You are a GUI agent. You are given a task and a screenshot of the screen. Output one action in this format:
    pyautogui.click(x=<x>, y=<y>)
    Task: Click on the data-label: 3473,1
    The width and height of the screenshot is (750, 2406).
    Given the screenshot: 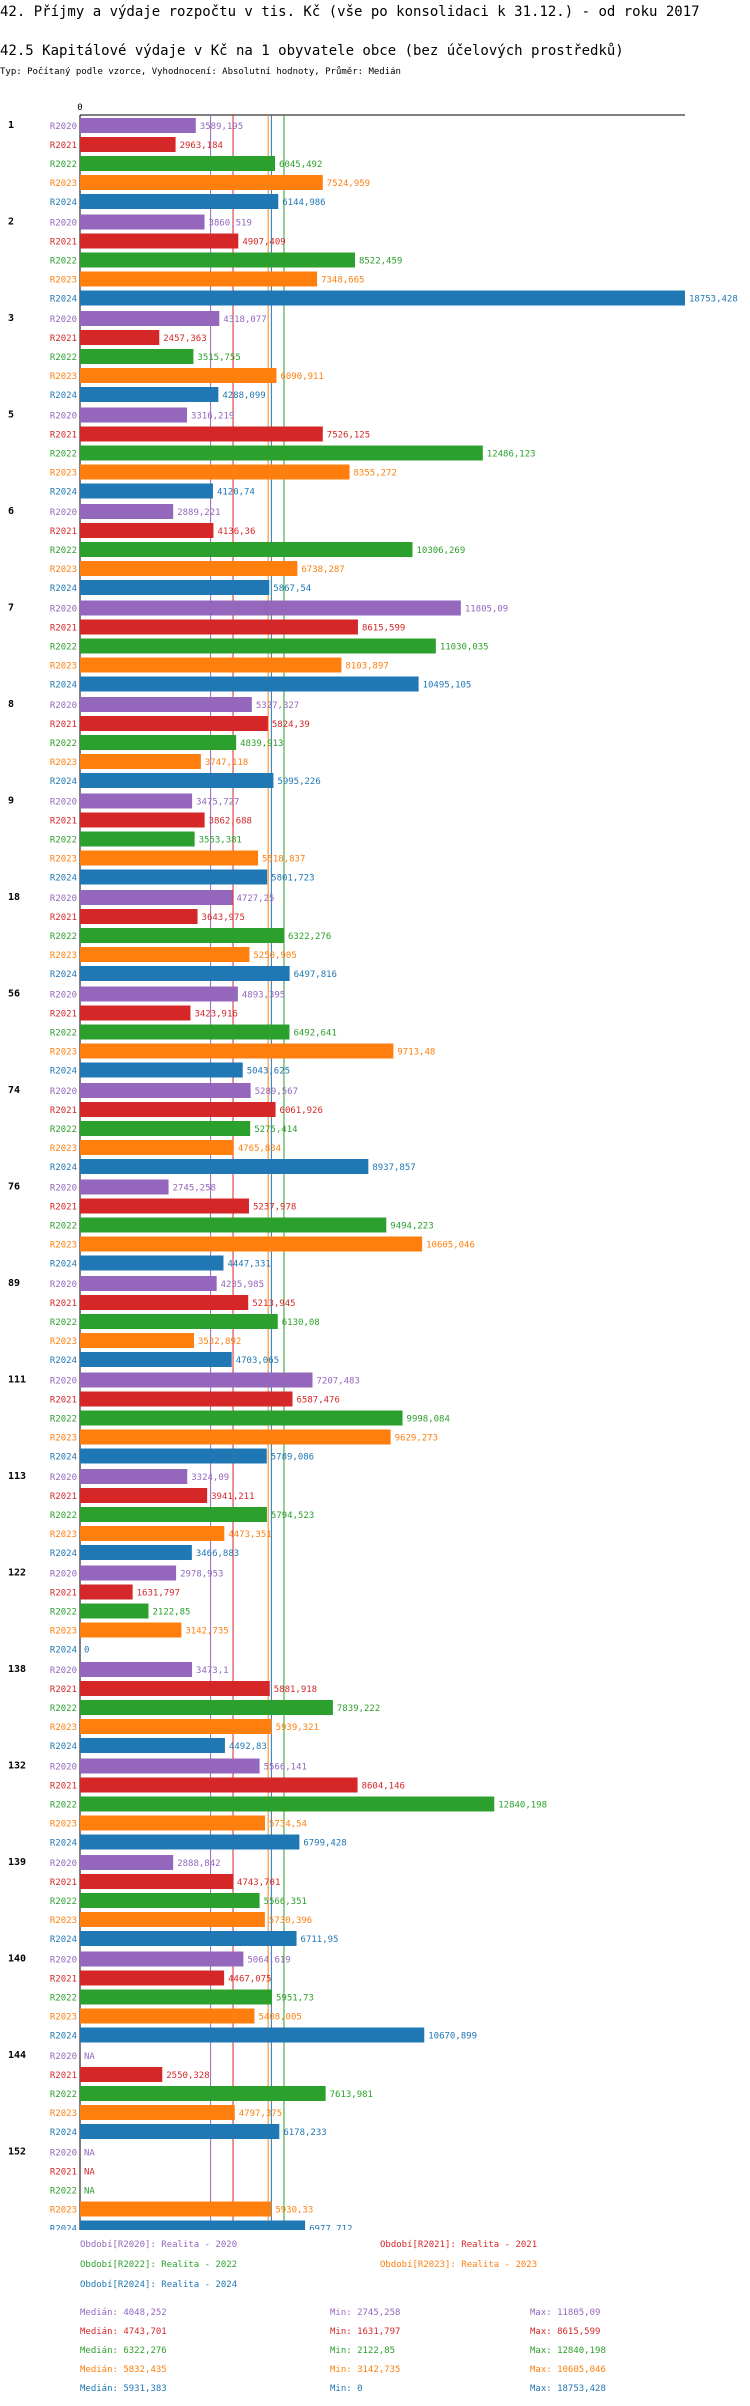 What is the action you would take?
    pyautogui.click(x=212, y=1671)
    